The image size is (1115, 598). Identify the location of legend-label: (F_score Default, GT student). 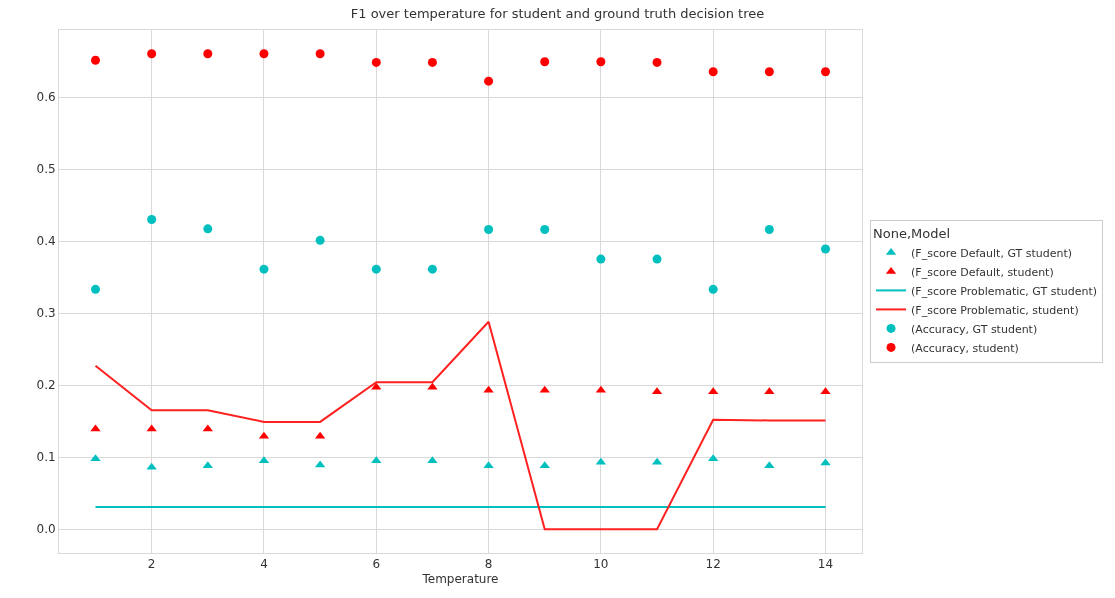
(992, 253).